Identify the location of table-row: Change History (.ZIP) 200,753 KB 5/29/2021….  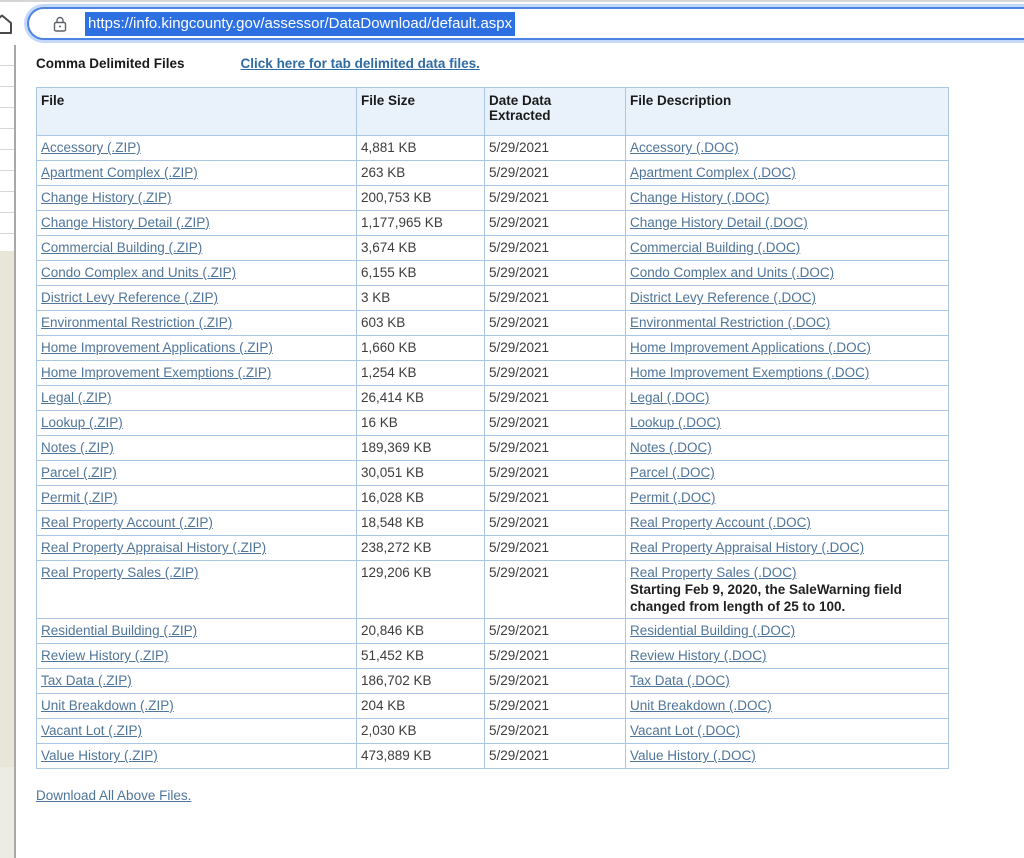
(492, 198).